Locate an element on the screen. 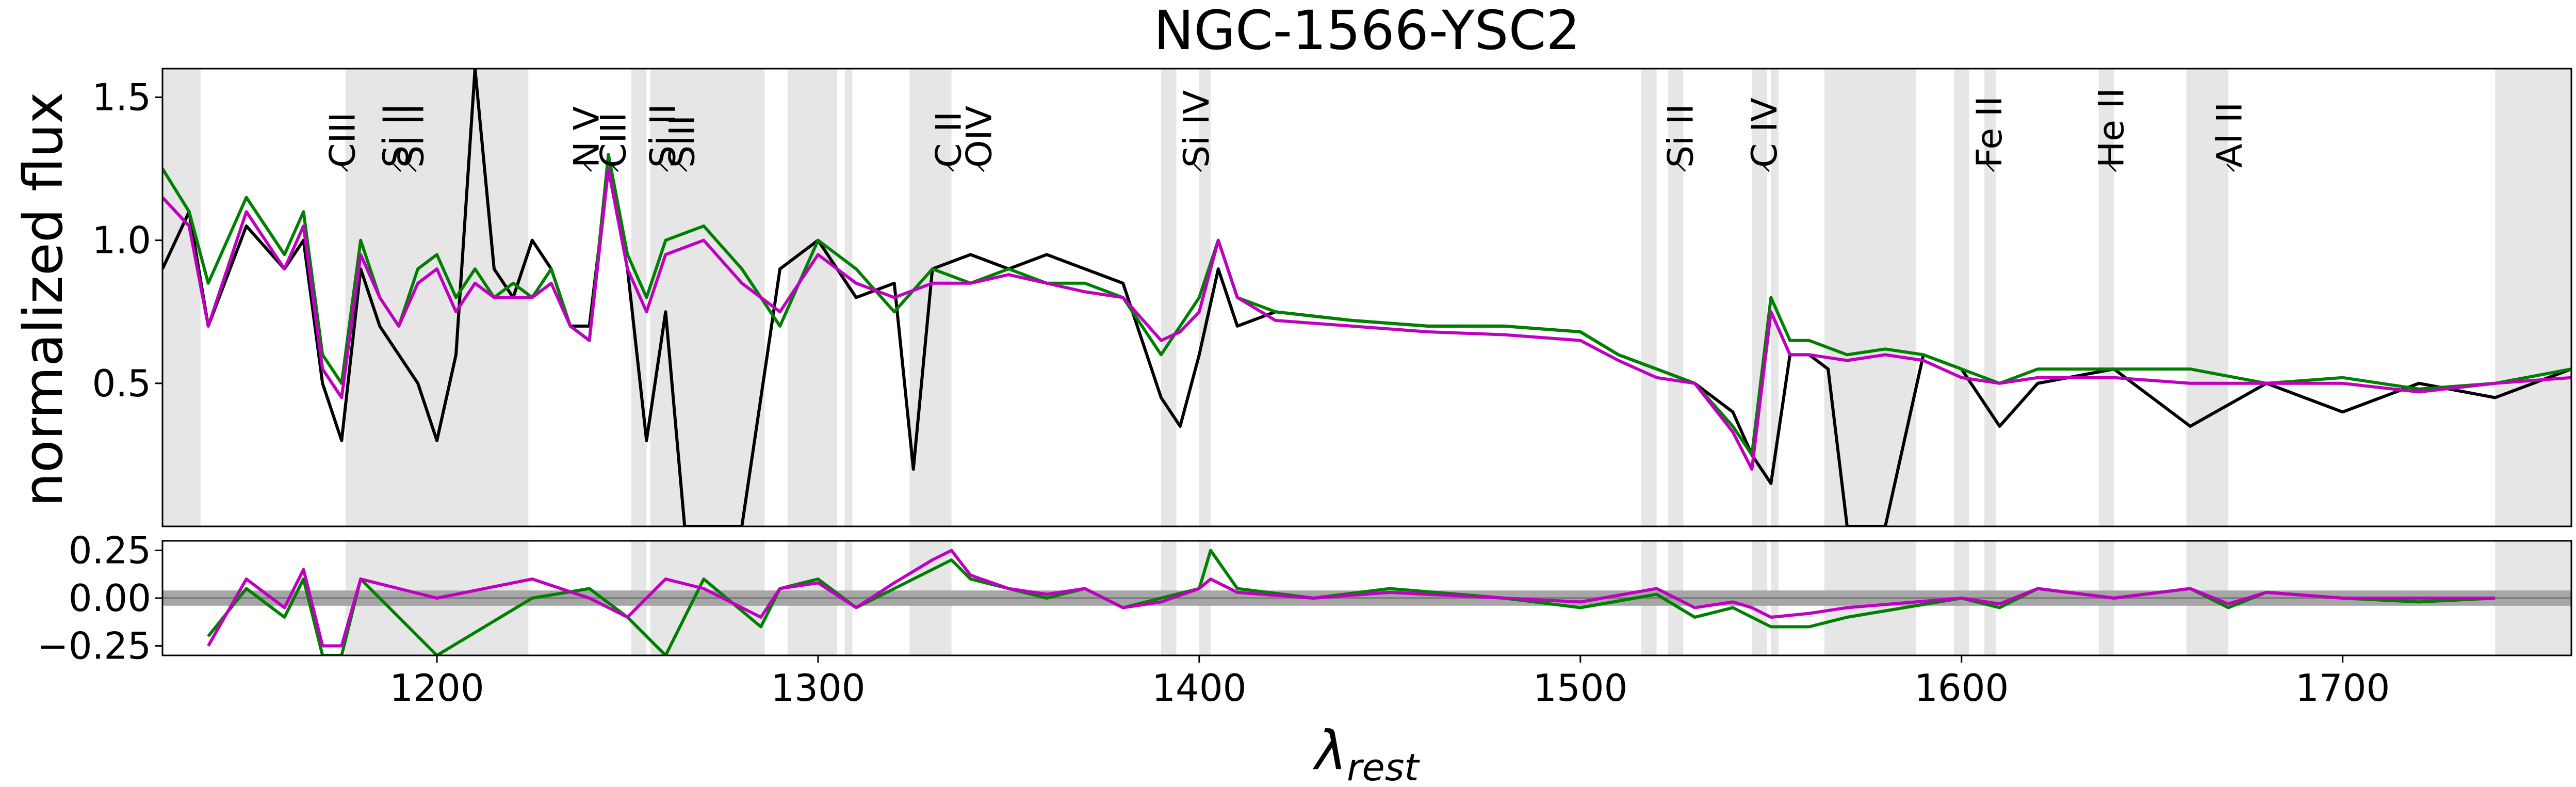 This screenshot has width=2576, height=787. line-label-group: OIV is located at coordinates (980, 137).